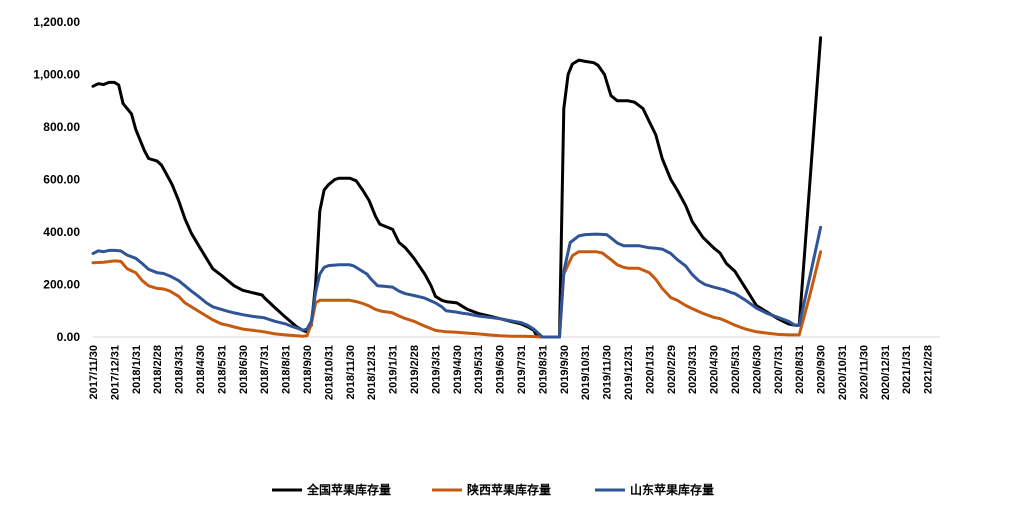 The image size is (1011, 515). Describe the element at coordinates (348, 489) in the screenshot. I see `legend-label-1: 全国苹果库存量` at that location.